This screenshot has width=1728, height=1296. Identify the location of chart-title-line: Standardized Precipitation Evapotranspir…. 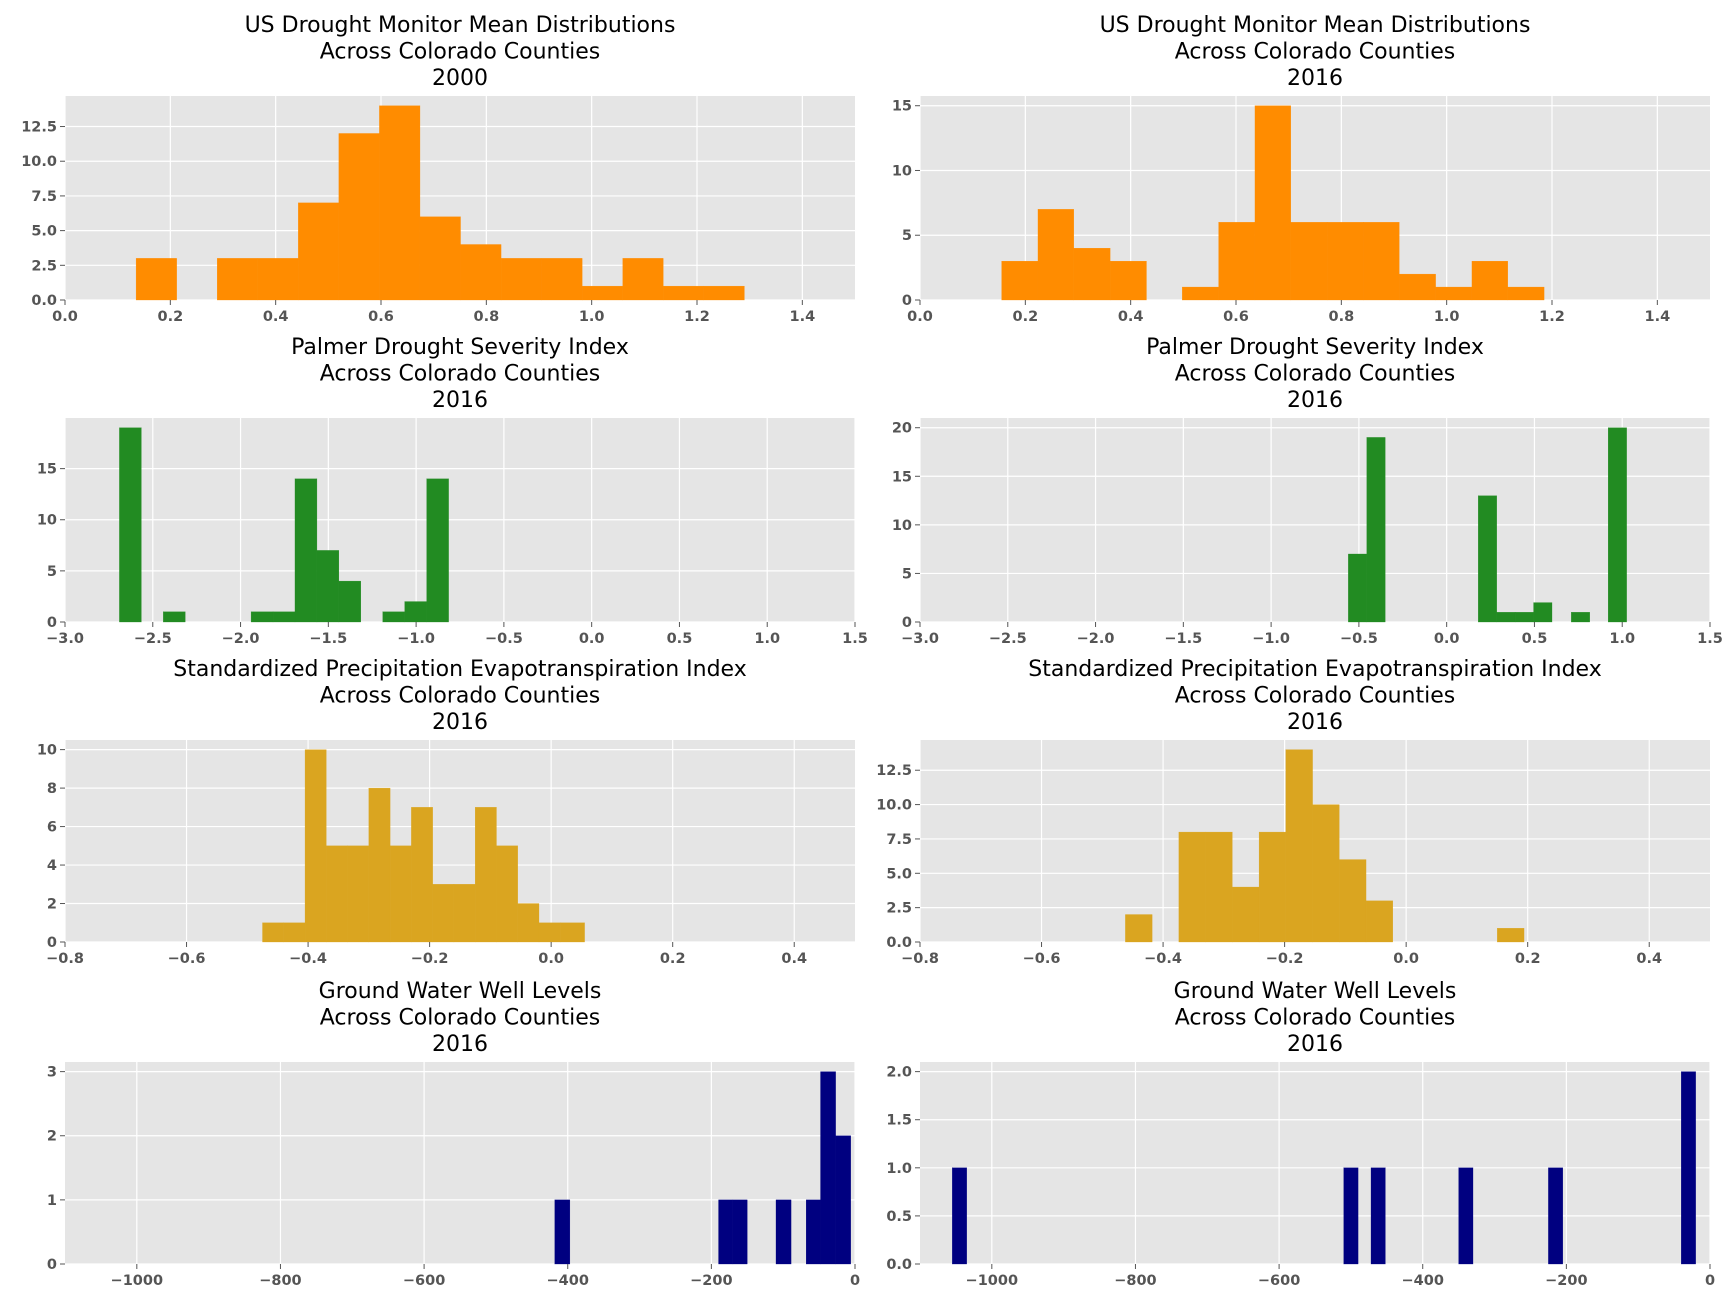
(459, 669).